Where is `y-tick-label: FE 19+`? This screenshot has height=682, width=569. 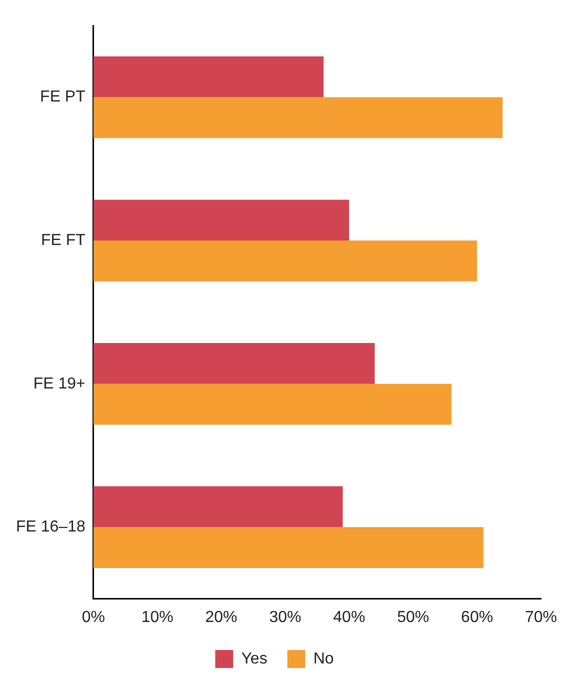 y-tick-label: FE 19+ is located at coordinates (59, 383).